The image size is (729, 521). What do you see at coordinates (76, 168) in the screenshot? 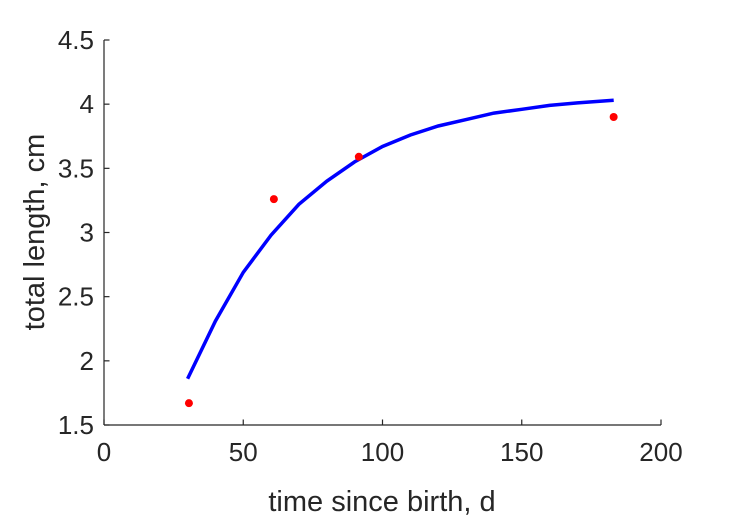
I see `y-tick-label: 3.5` at bounding box center [76, 168].